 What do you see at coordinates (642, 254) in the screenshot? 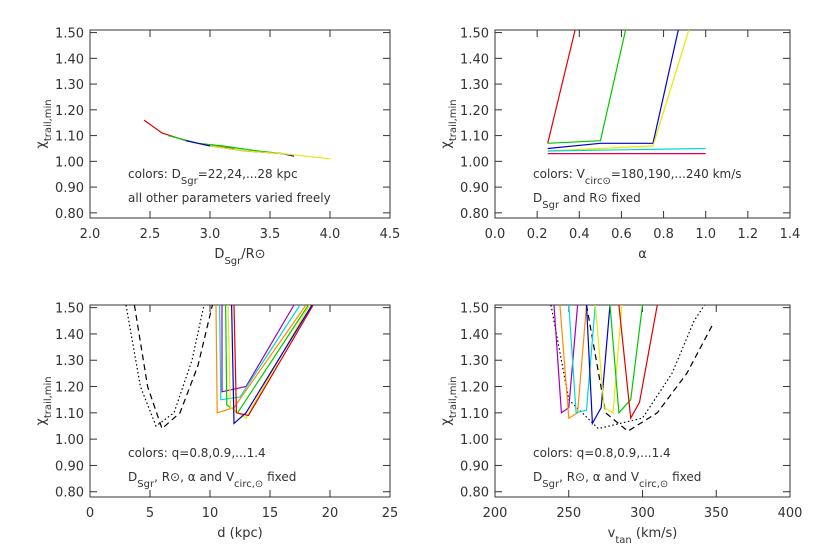
I see `x-axis-label-part: α` at bounding box center [642, 254].